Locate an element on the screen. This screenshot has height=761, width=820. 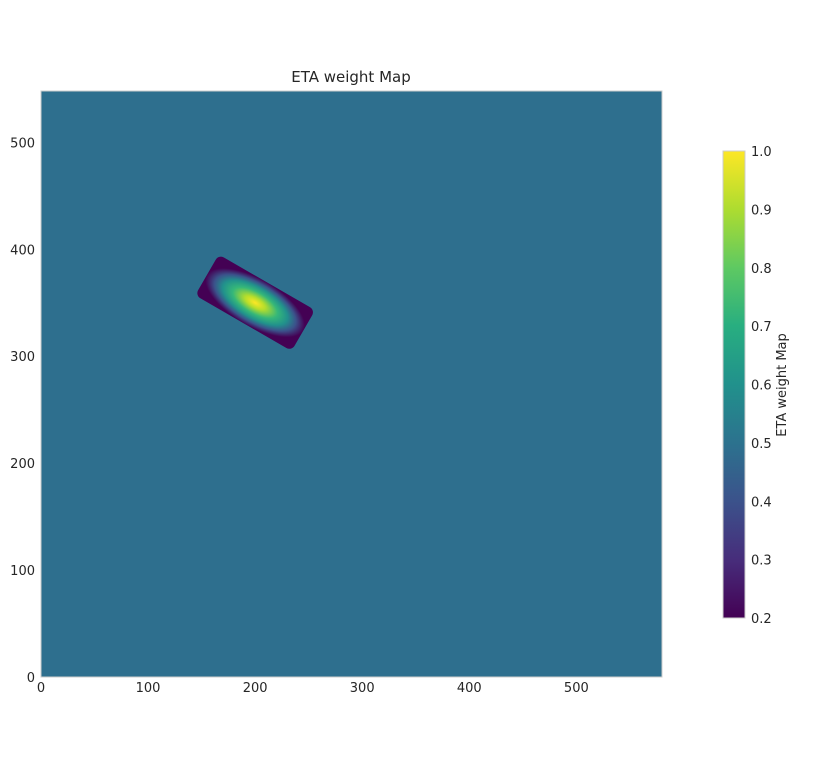
colorbar-tick-label: 0.6 is located at coordinates (761, 386).